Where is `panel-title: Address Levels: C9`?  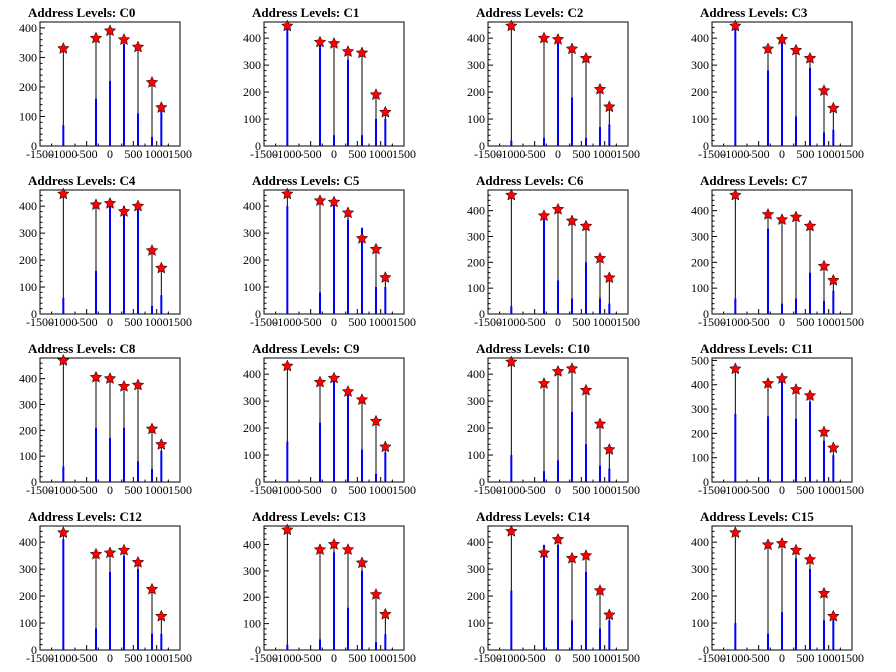 panel-title: Address Levels: C9 is located at coordinates (306, 348).